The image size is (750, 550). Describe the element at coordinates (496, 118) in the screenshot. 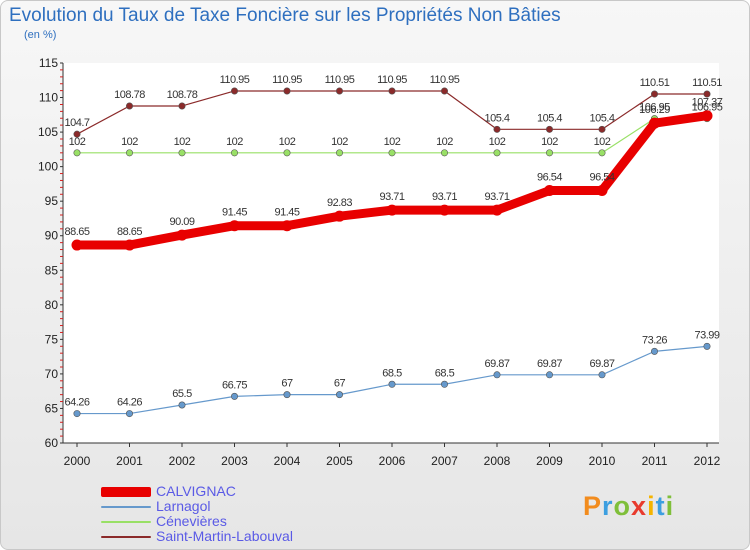

I see `data-label: 105.4` at that location.